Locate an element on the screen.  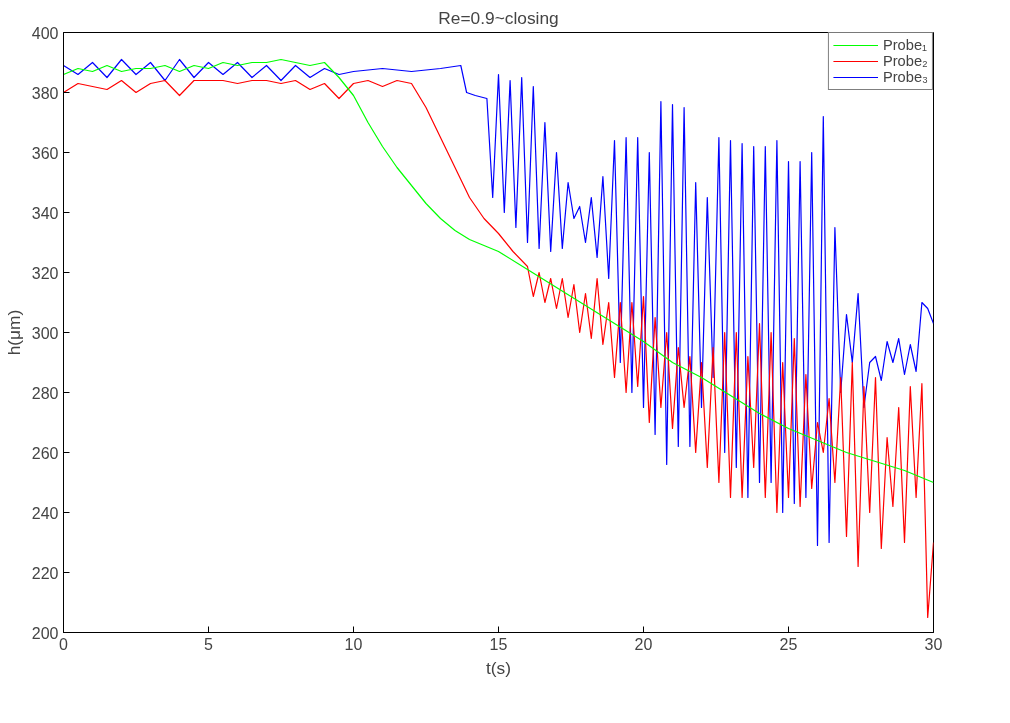
y-tick-label: 220 is located at coordinates (45, 573).